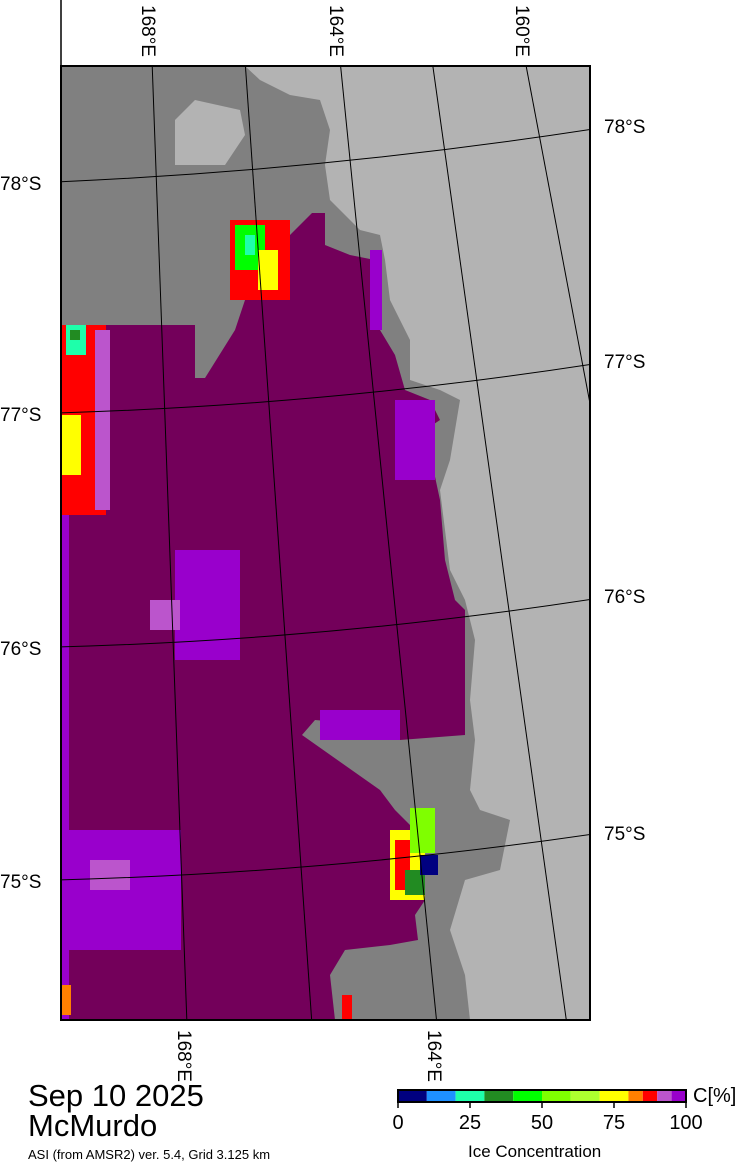  What do you see at coordinates (535, 1151) in the screenshot?
I see `colorbar-title: Ice Concentration` at bounding box center [535, 1151].